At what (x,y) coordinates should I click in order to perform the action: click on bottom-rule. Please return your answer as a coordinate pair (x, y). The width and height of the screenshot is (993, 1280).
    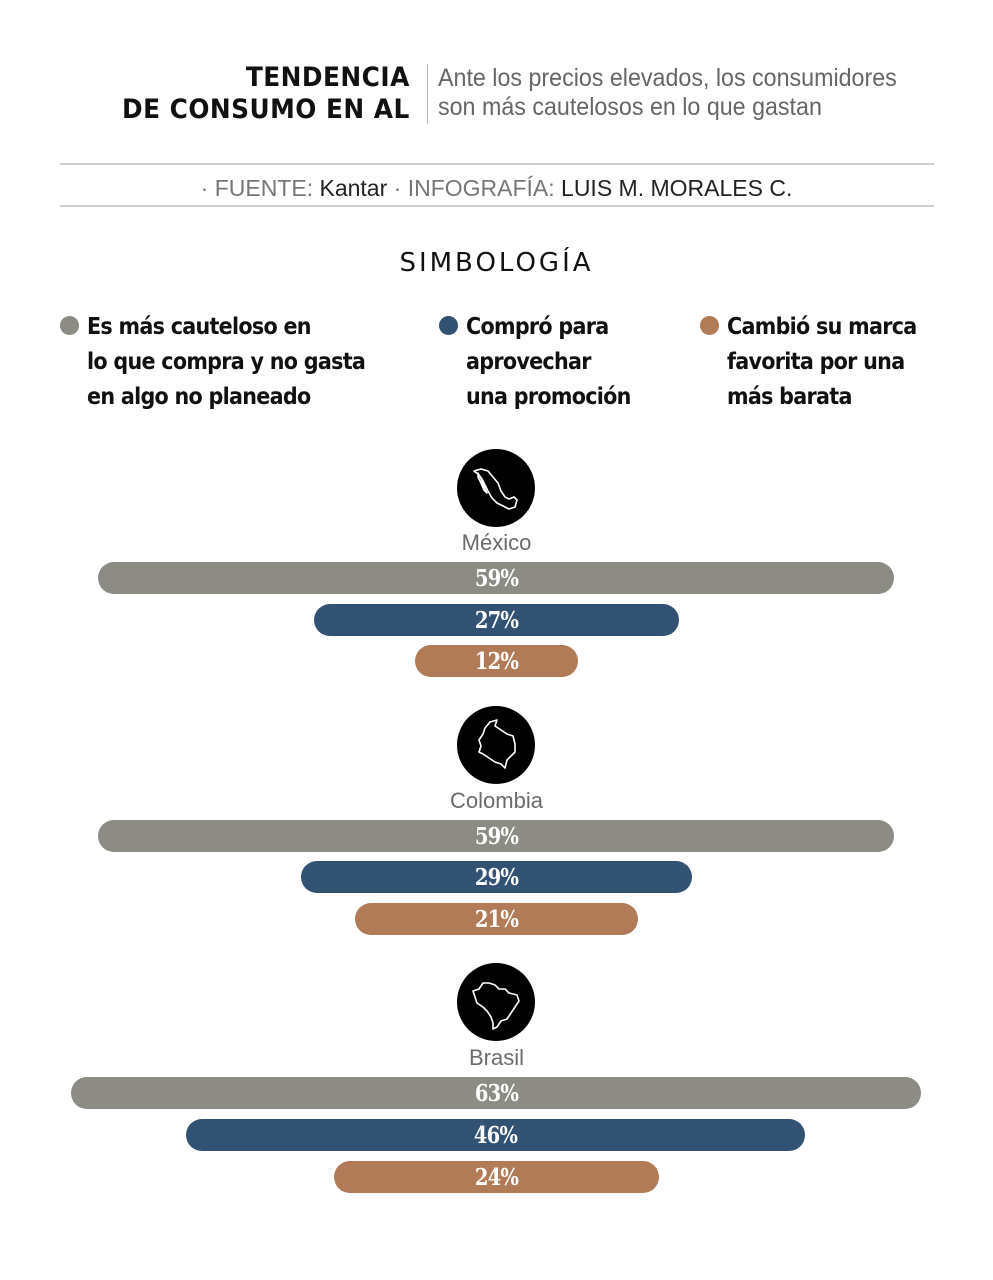
    Looking at the image, I should click on (497, 206).